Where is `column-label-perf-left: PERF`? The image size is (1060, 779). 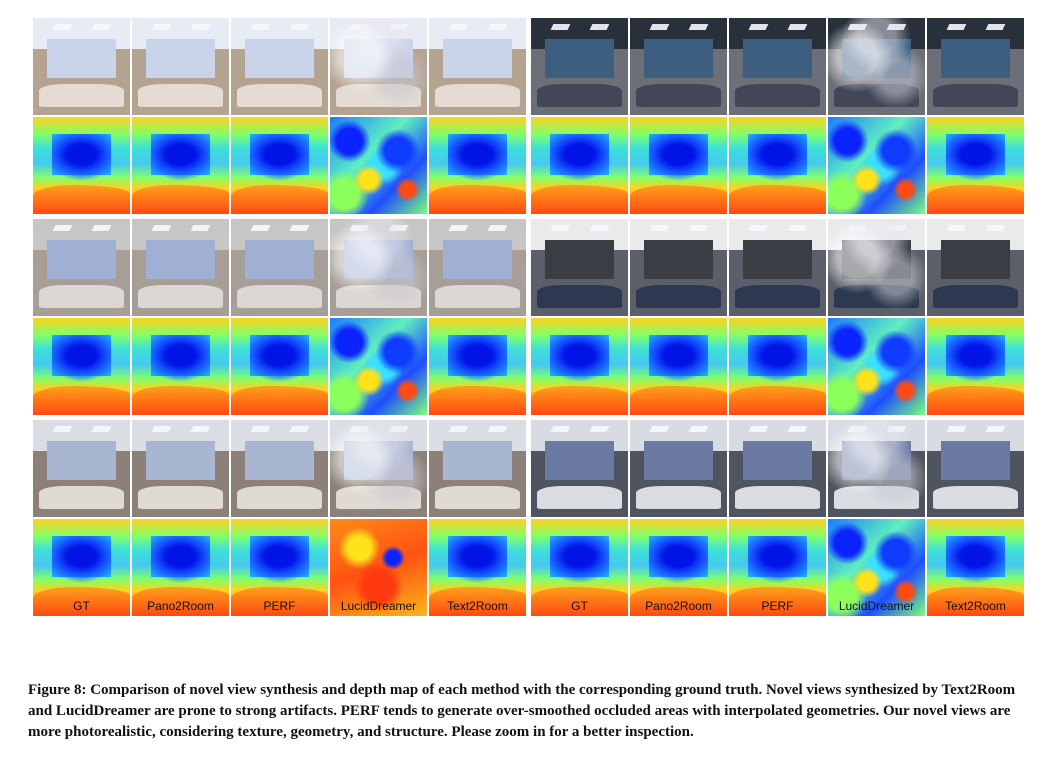
column-label-perf-left: PERF is located at coordinates (279, 606).